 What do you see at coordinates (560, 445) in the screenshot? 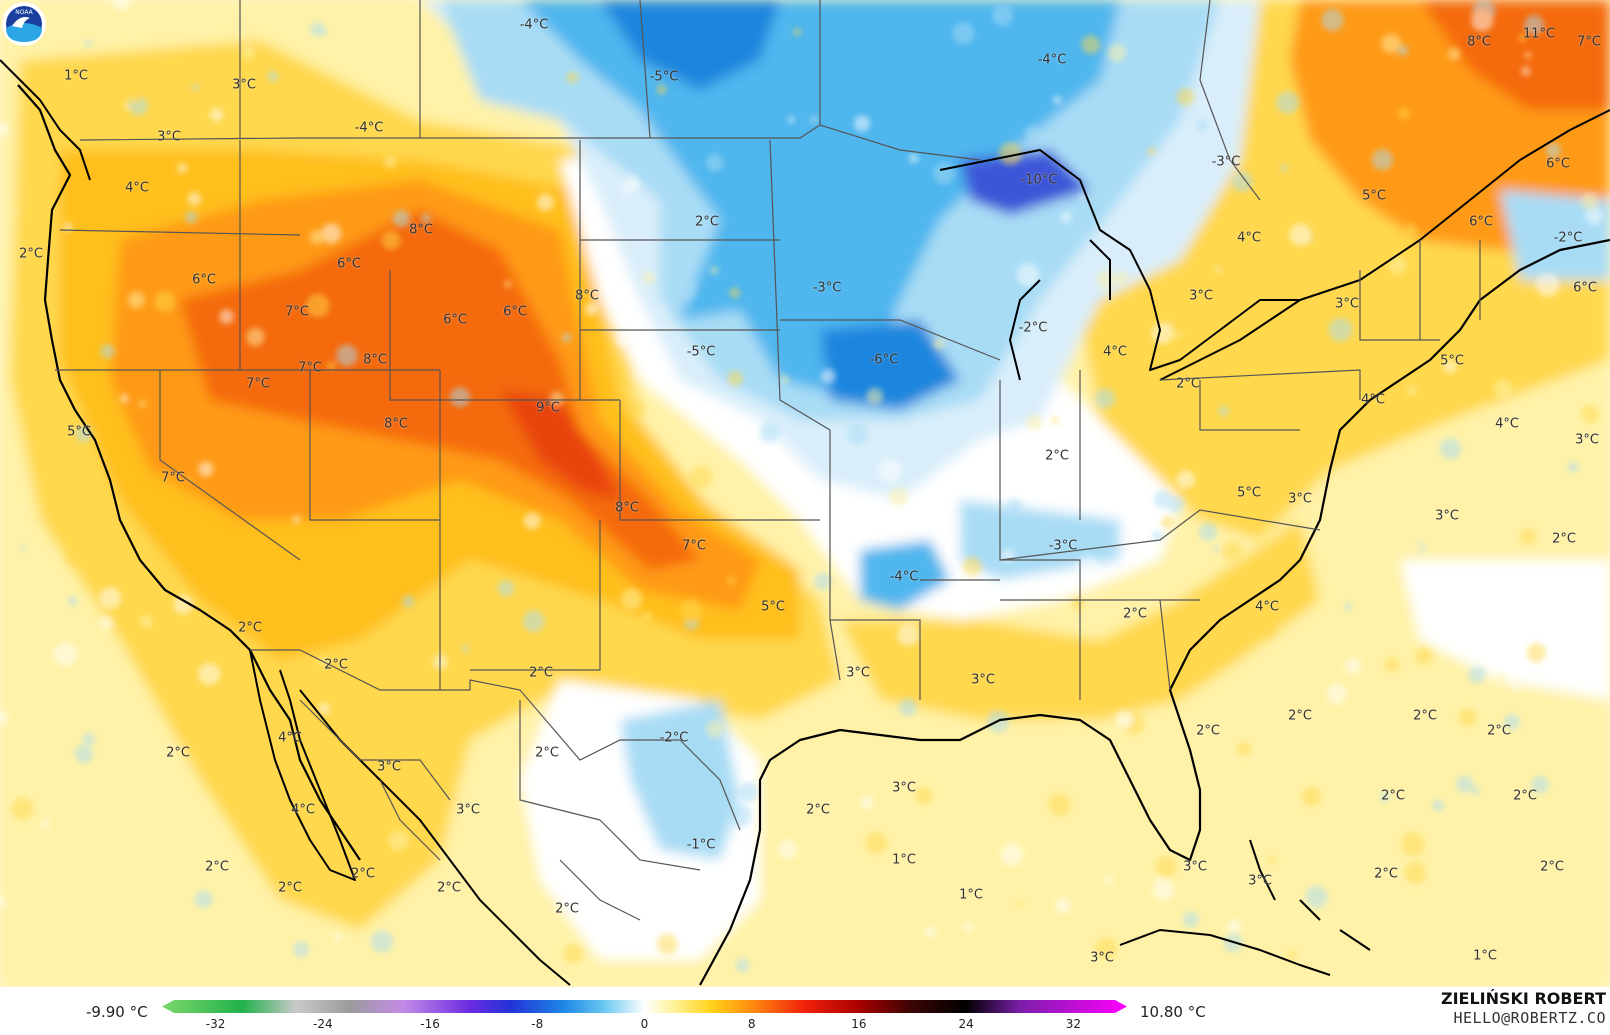
I see `field-red-core` at bounding box center [560, 445].